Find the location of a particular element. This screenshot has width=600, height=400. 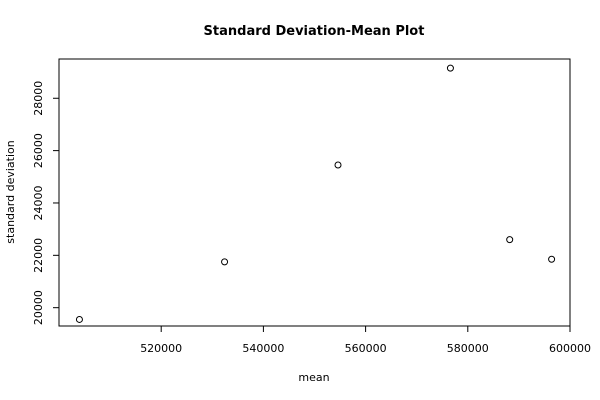

x-tick-label: 560000 is located at coordinates (366, 348).